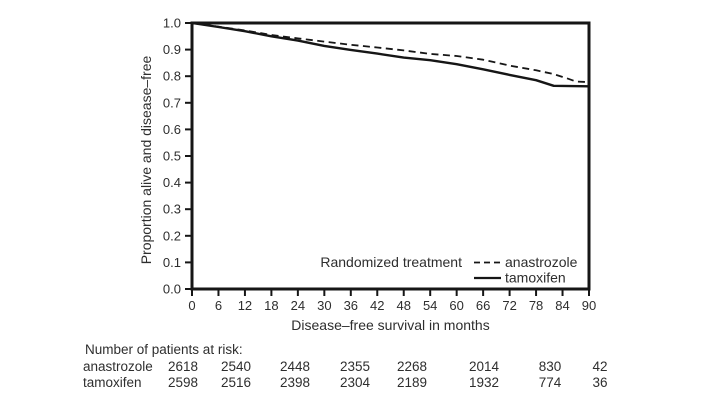 This screenshot has width=717, height=414. Describe the element at coordinates (541, 262) in the screenshot. I see `legend-label-anastrozole: anastrozole` at that location.